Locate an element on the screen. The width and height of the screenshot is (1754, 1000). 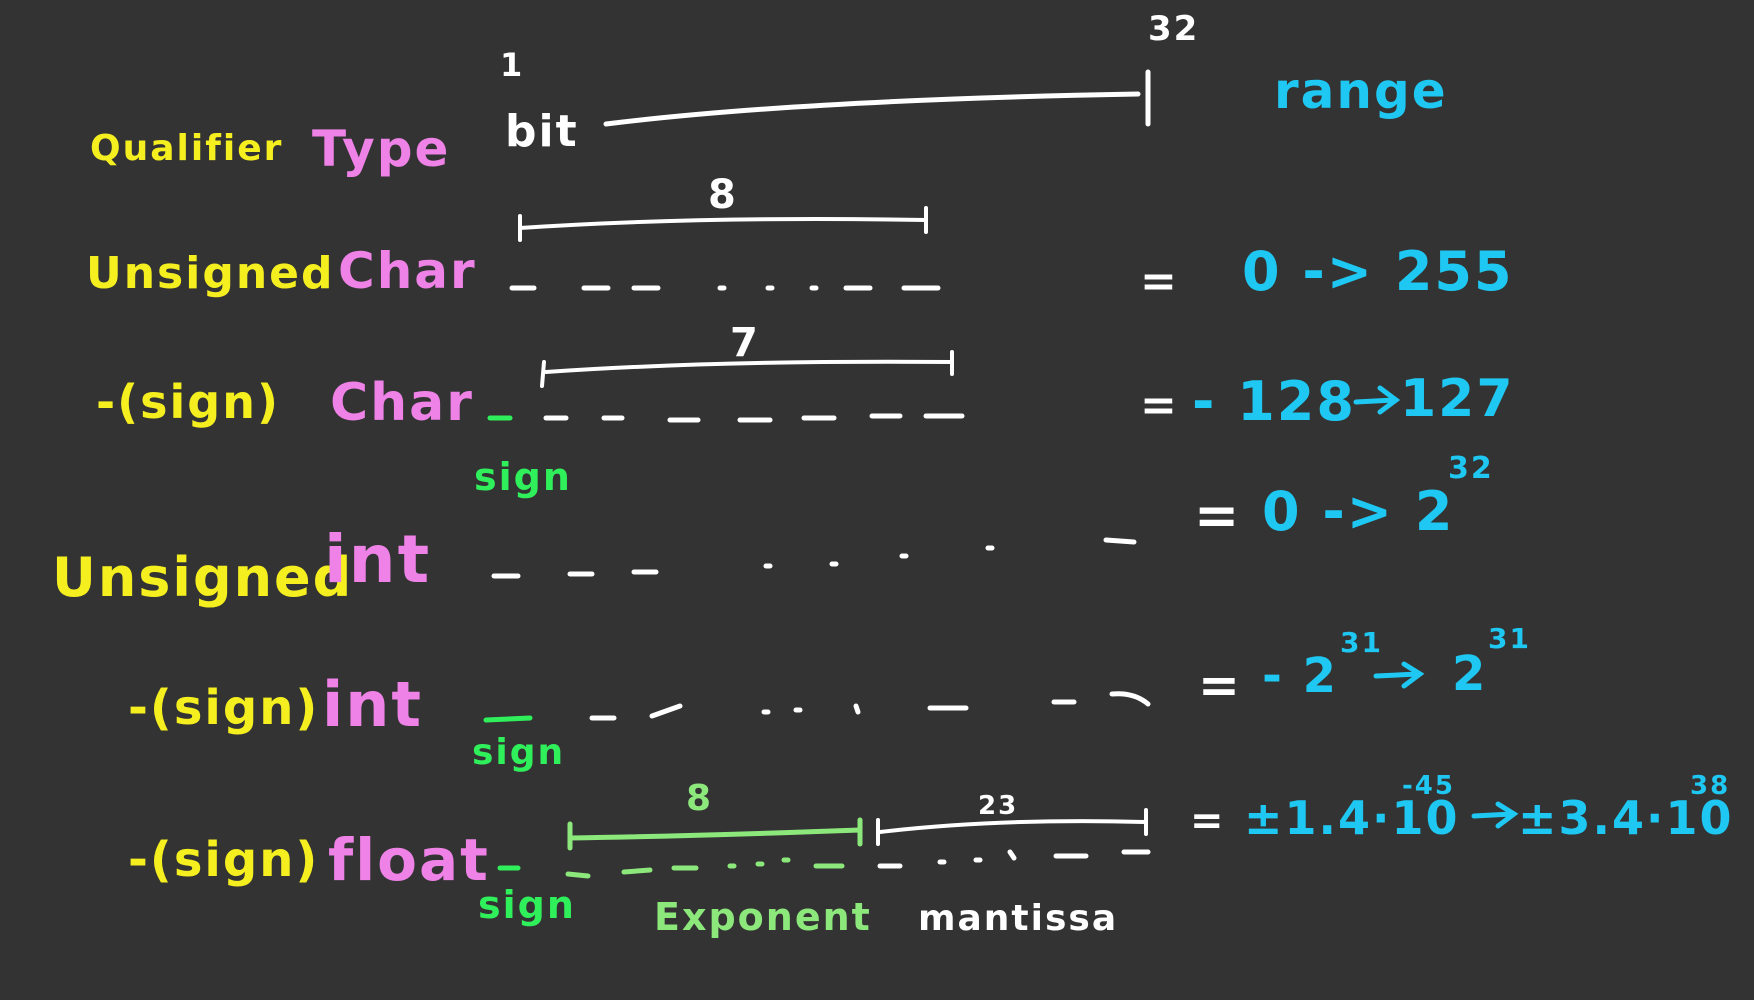
signed-char-span-label: 7 is located at coordinates (745, 343).